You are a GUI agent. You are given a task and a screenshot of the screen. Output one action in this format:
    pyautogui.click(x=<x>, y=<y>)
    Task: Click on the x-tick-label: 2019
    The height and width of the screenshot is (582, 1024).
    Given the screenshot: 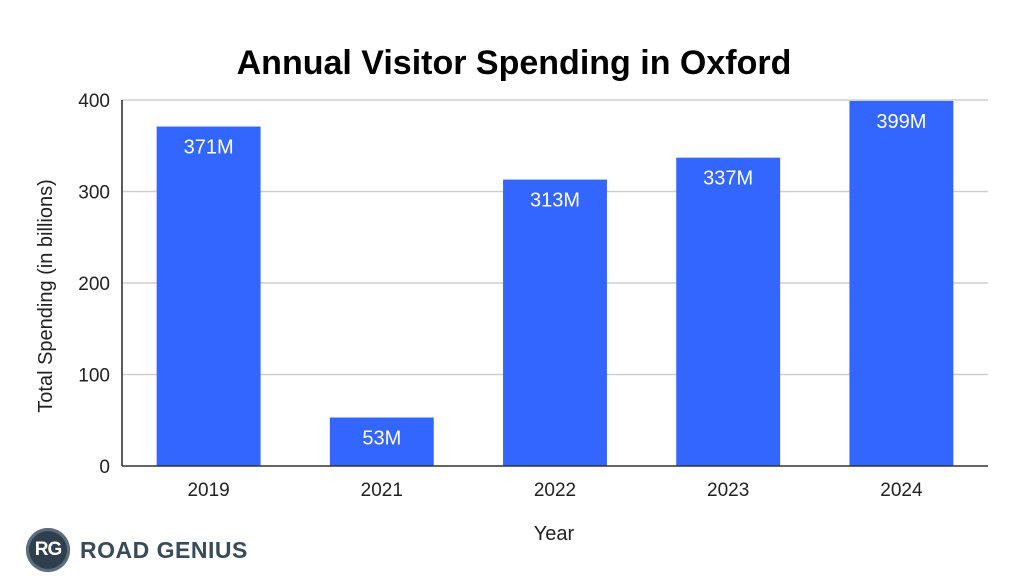 What is the action you would take?
    pyautogui.click(x=208, y=490)
    